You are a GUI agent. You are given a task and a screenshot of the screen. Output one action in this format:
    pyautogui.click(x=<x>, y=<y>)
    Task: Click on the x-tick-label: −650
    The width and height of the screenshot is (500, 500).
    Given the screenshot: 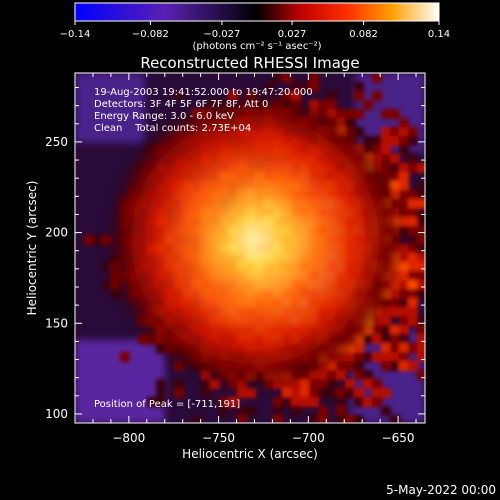 What is the action you would take?
    pyautogui.click(x=398, y=438)
    